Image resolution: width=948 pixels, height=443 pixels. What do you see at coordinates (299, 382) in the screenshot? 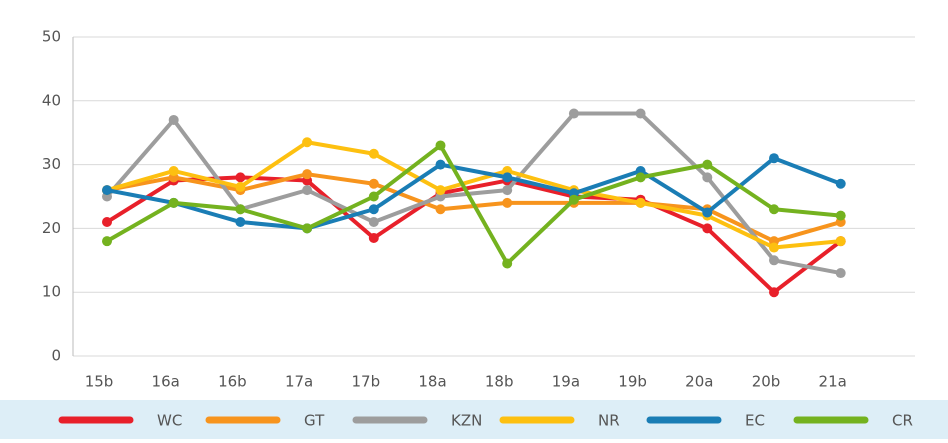
I see `x-tick-label: 17a` at bounding box center [299, 382].